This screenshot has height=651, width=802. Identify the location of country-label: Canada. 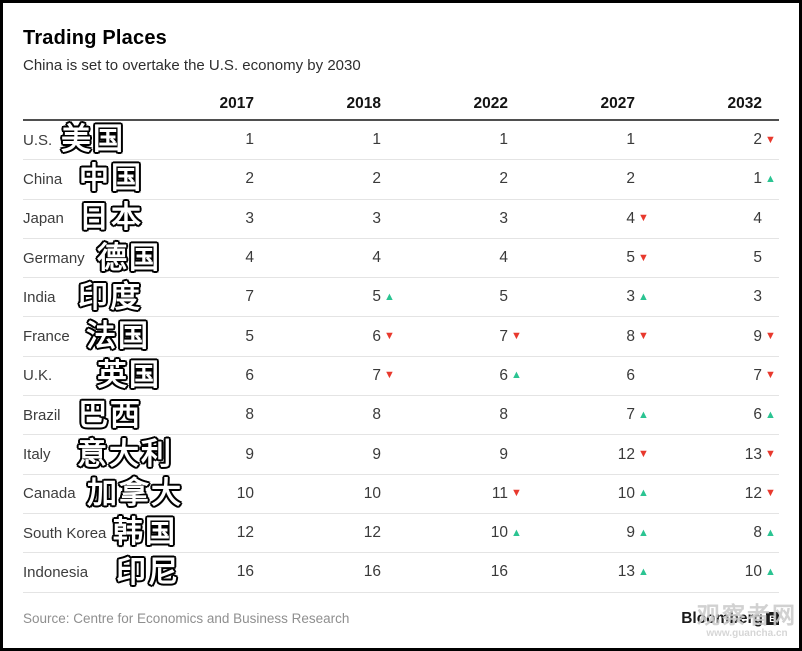
(49, 494).